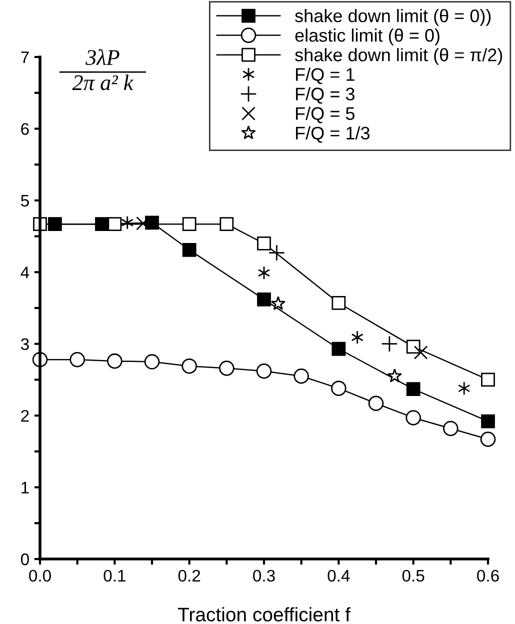  I want to click on y-tick-label: 5, so click(24, 201).